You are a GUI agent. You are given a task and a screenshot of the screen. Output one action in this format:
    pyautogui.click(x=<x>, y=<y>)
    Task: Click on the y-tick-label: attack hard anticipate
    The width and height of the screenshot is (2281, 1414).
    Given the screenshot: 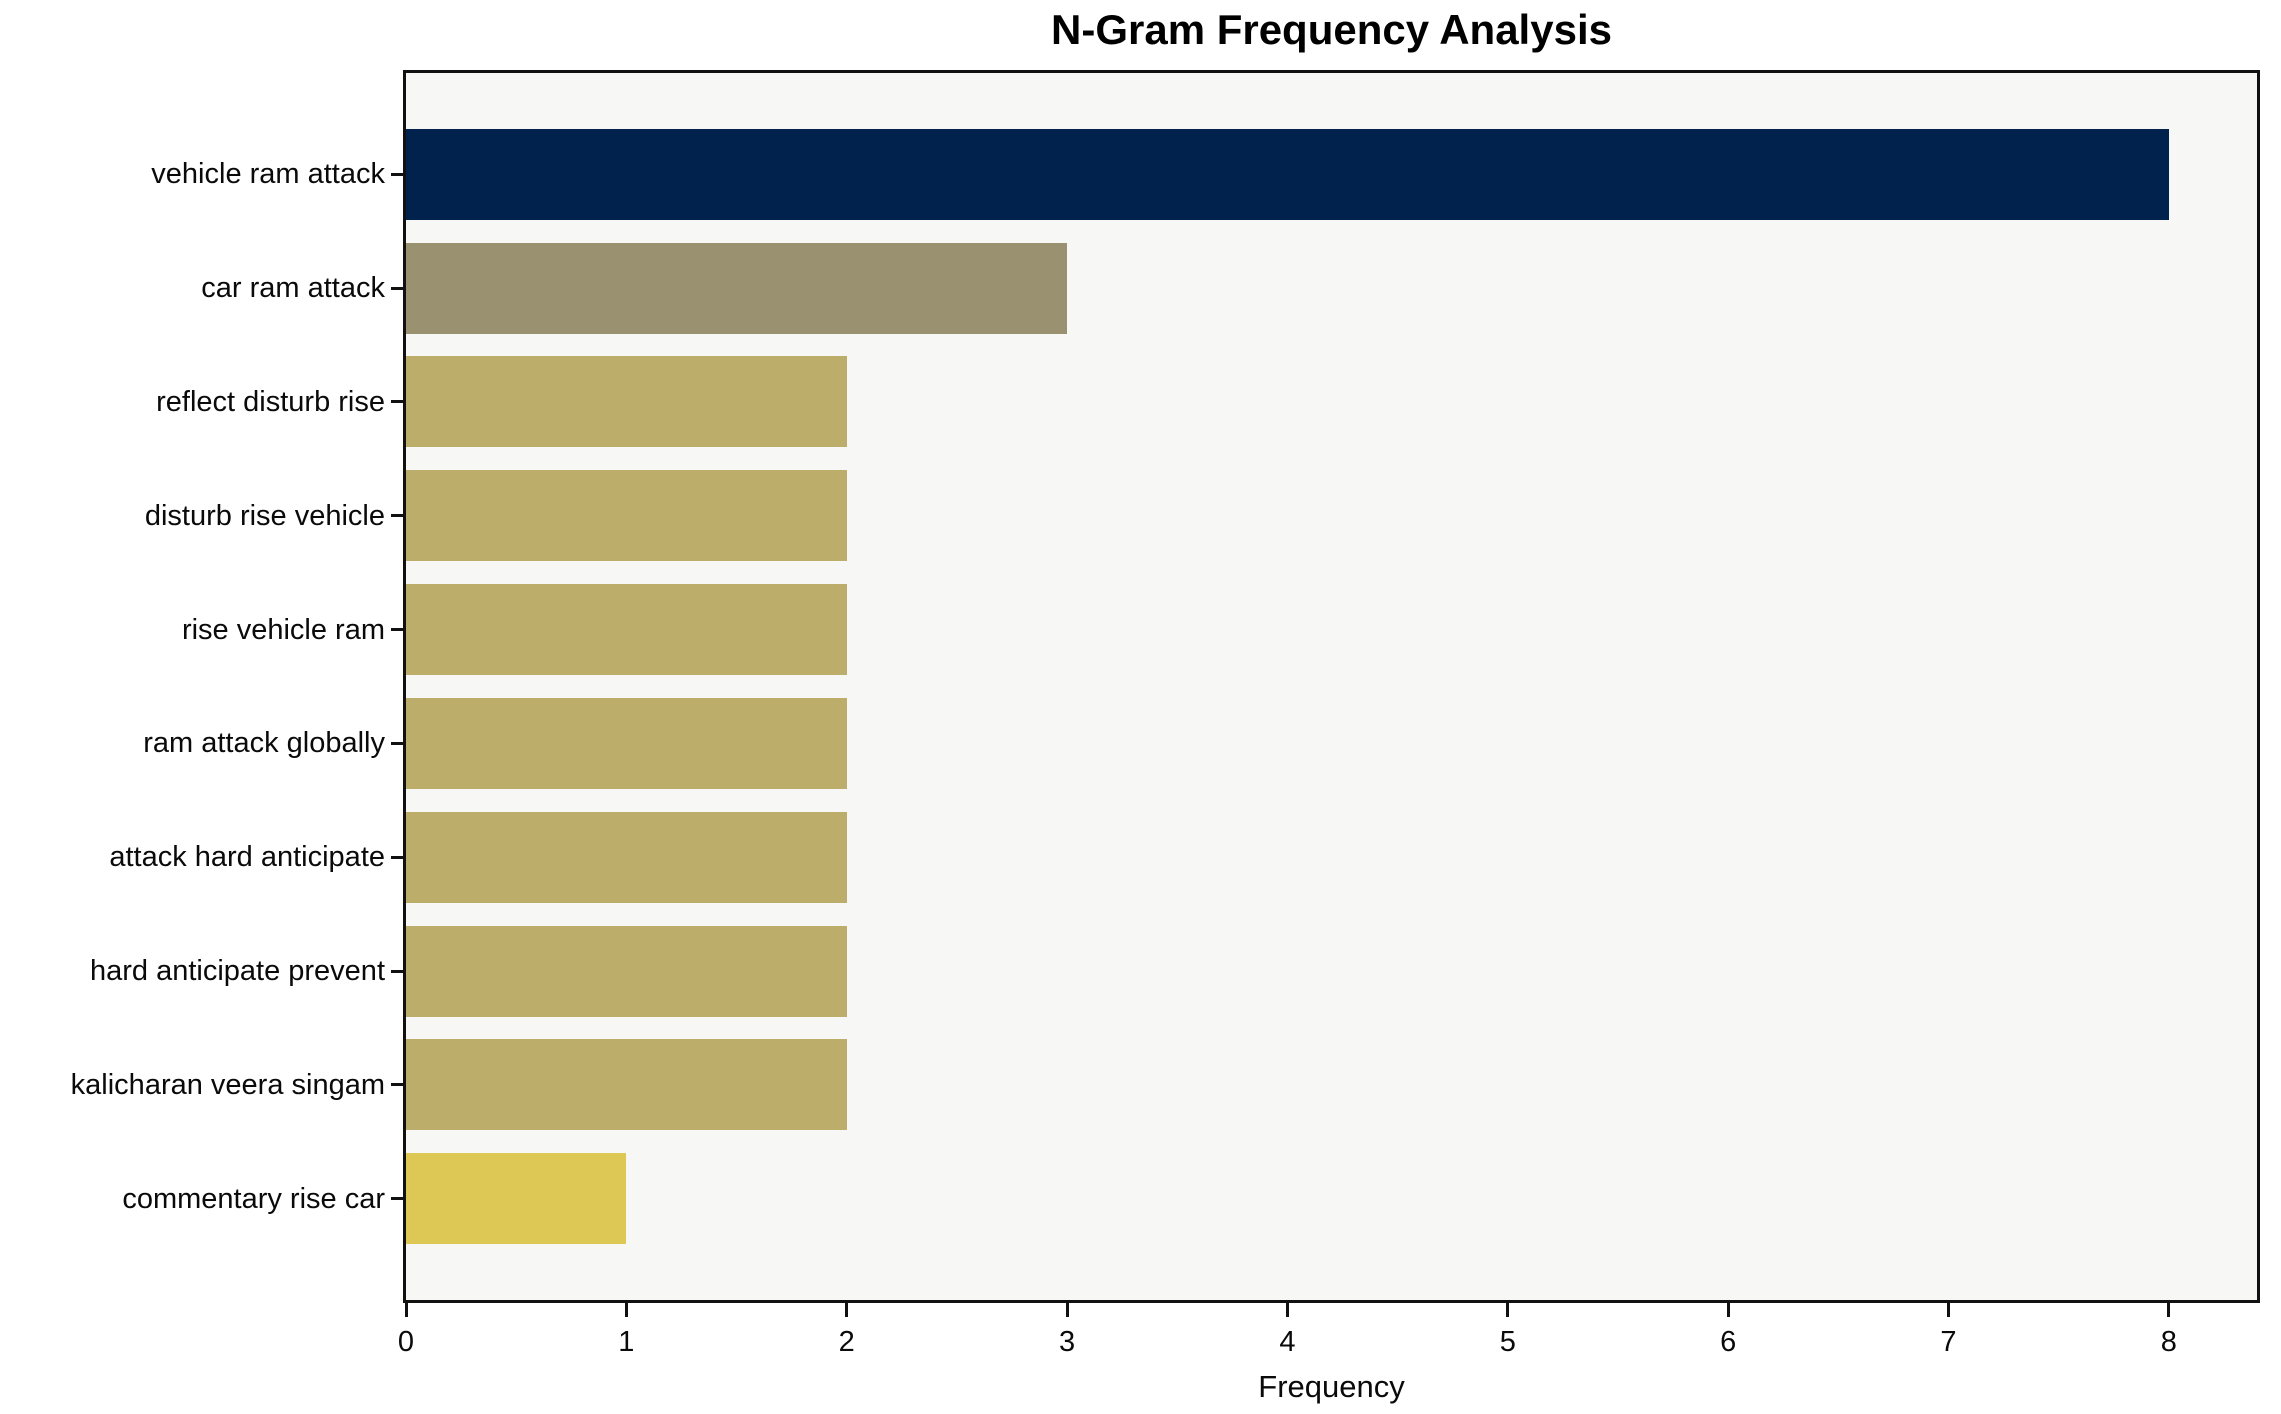 What is the action you would take?
    pyautogui.click(x=247, y=857)
    